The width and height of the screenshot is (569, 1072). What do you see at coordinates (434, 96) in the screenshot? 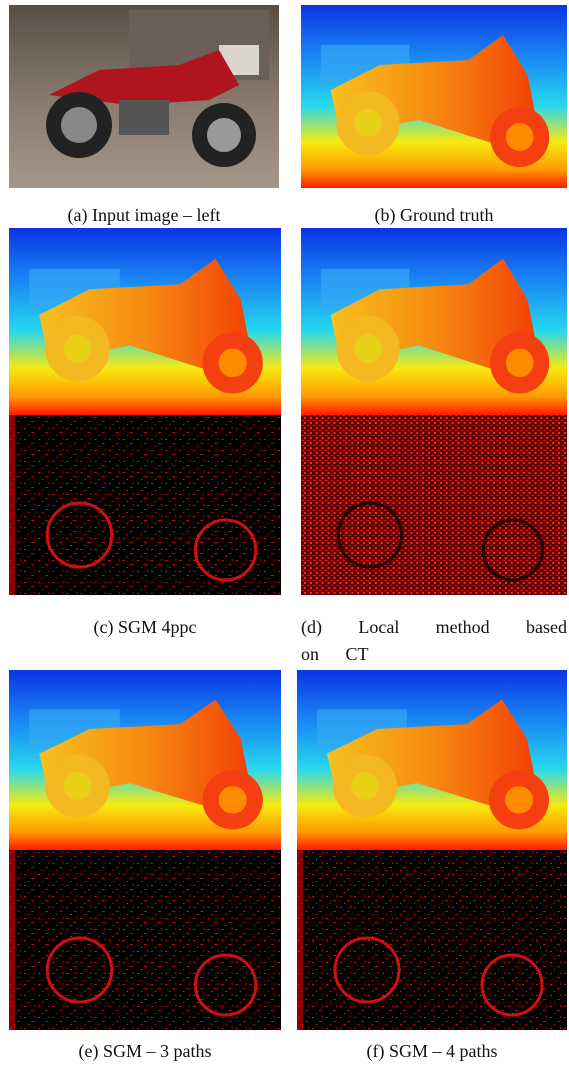
I see `ground-truth-image` at bounding box center [434, 96].